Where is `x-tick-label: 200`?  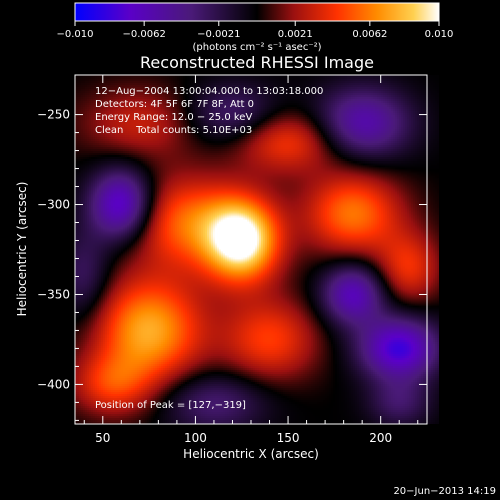
x-tick-label: 200 is located at coordinates (380, 438).